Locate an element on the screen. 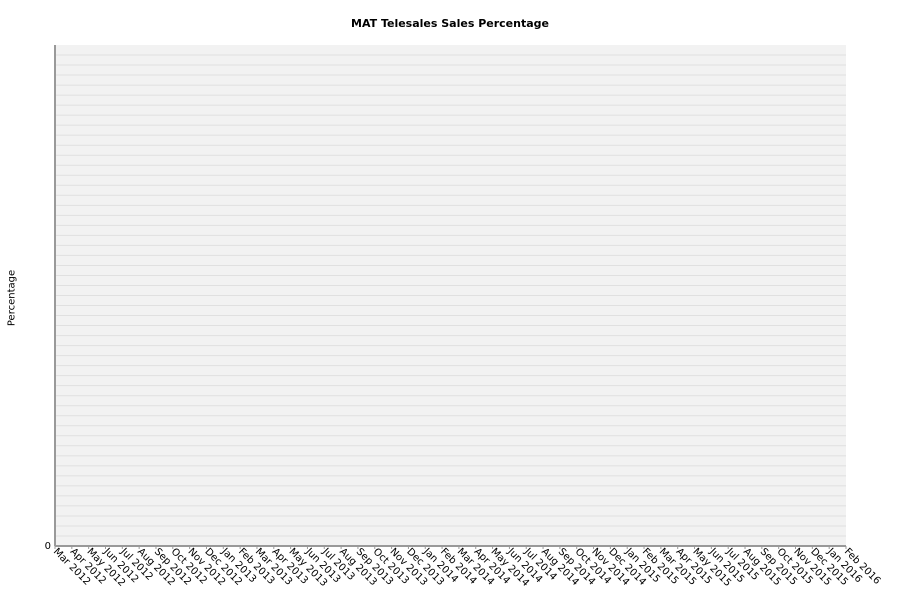 This screenshot has height=600, width=900. chart-title: MAT Telesales Sales Percentage is located at coordinates (450, 23).